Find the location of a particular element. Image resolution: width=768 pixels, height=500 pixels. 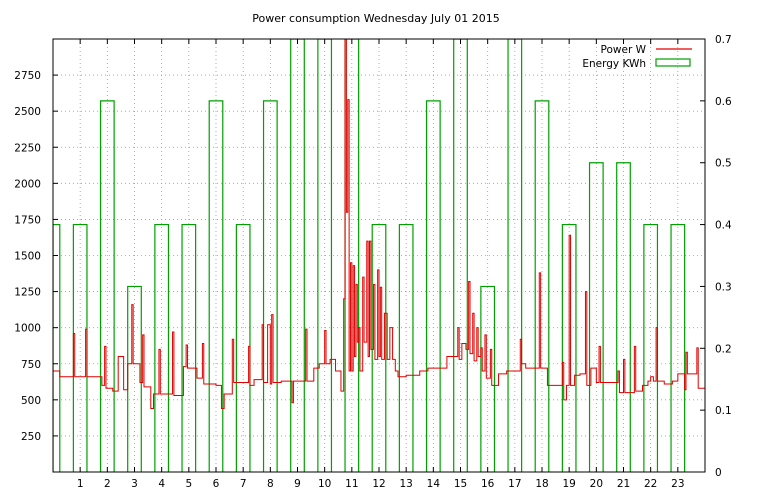

x-tick-label: 7 is located at coordinates (243, 484).